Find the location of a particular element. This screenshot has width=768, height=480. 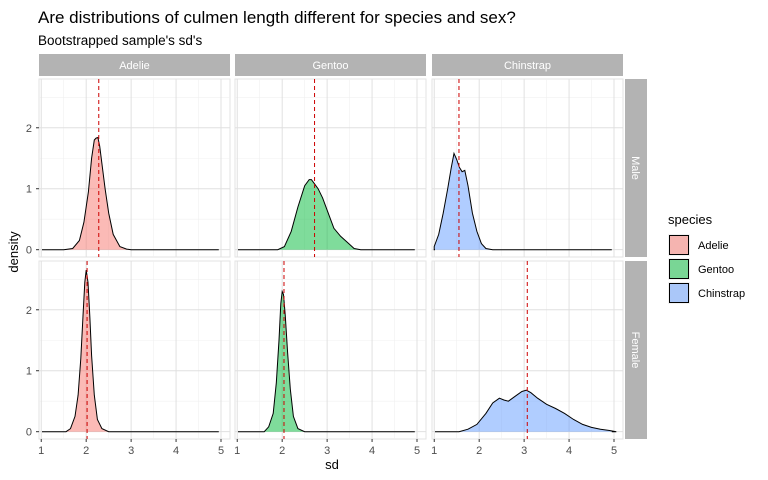

panel-gentoo-male is located at coordinates (330, 168).